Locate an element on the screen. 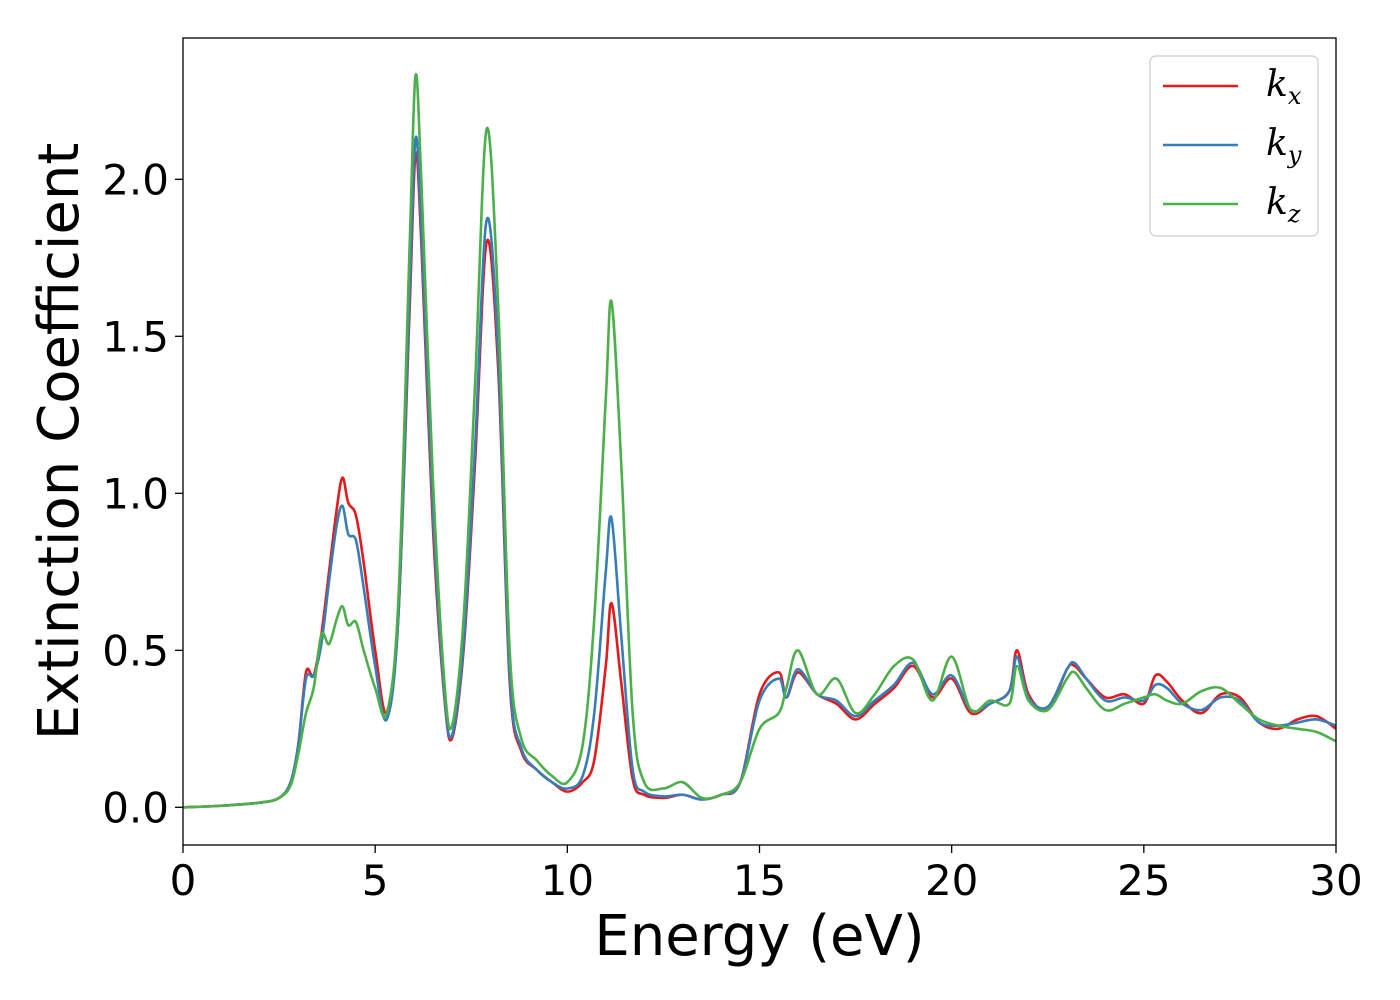  y-tick-label: 1.5 is located at coordinates (135, 336).